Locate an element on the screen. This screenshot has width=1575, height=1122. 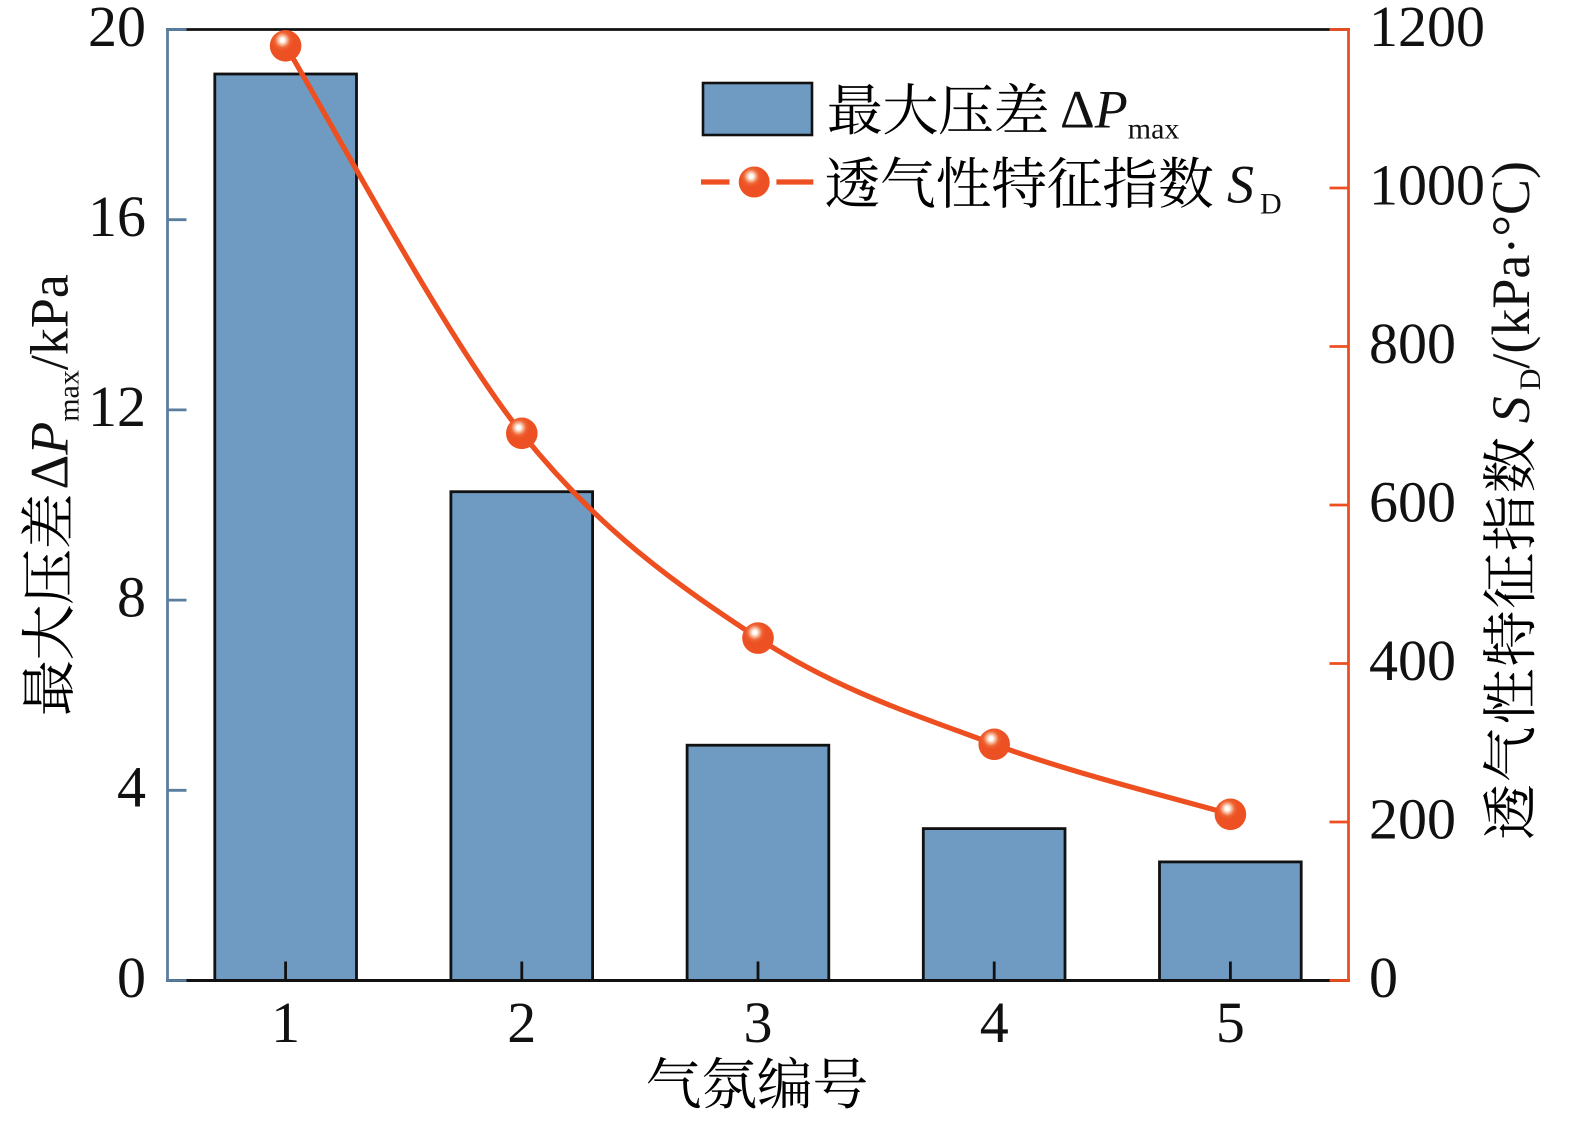
svg-text: 12 is located at coordinates (117, 406).